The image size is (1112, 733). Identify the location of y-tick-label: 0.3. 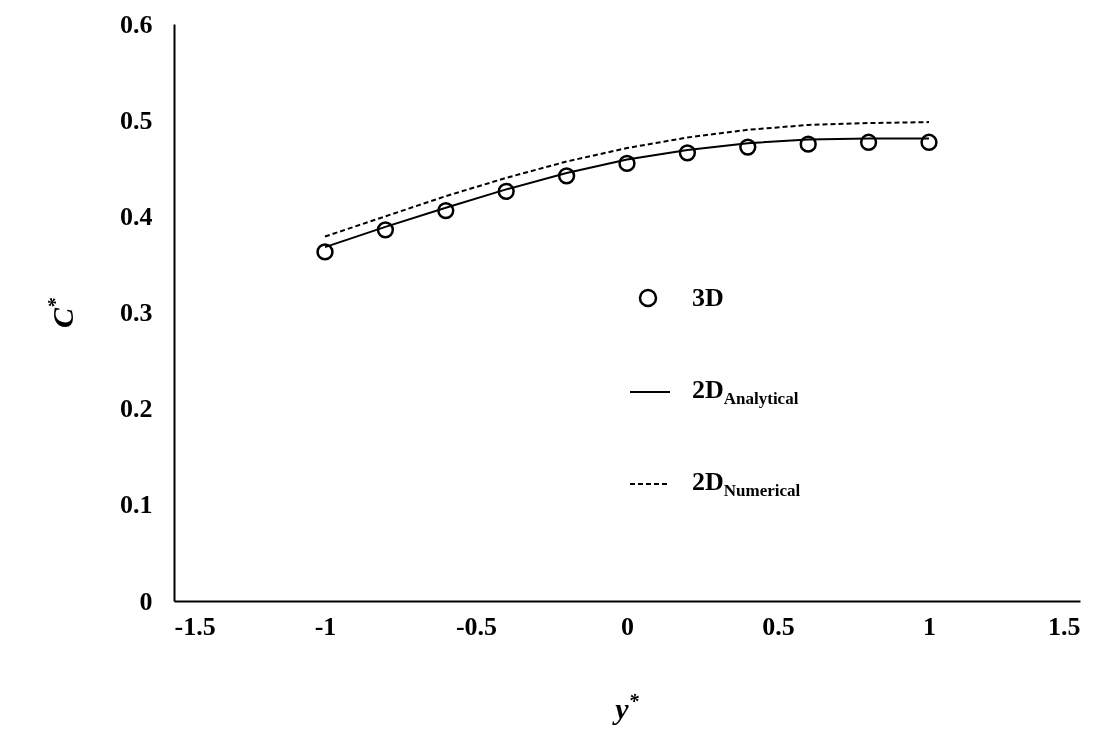
(136, 312).